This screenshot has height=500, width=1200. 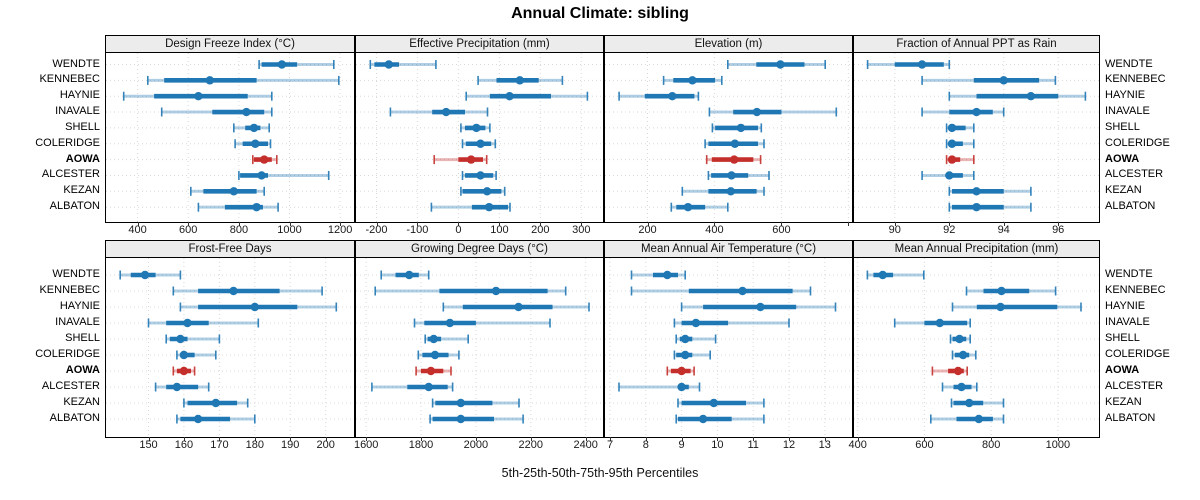 What do you see at coordinates (77, 322) in the screenshot?
I see `site-label-inavale-left-row1: INAVALE` at bounding box center [77, 322].